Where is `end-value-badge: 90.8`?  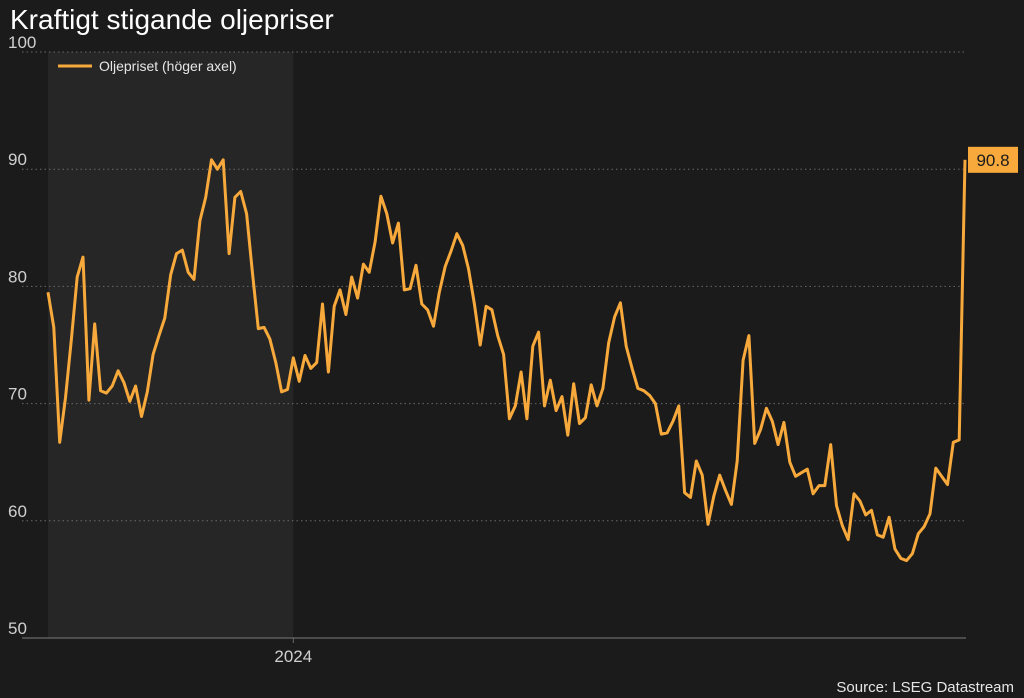 end-value-badge: 90.8 is located at coordinates (993, 159).